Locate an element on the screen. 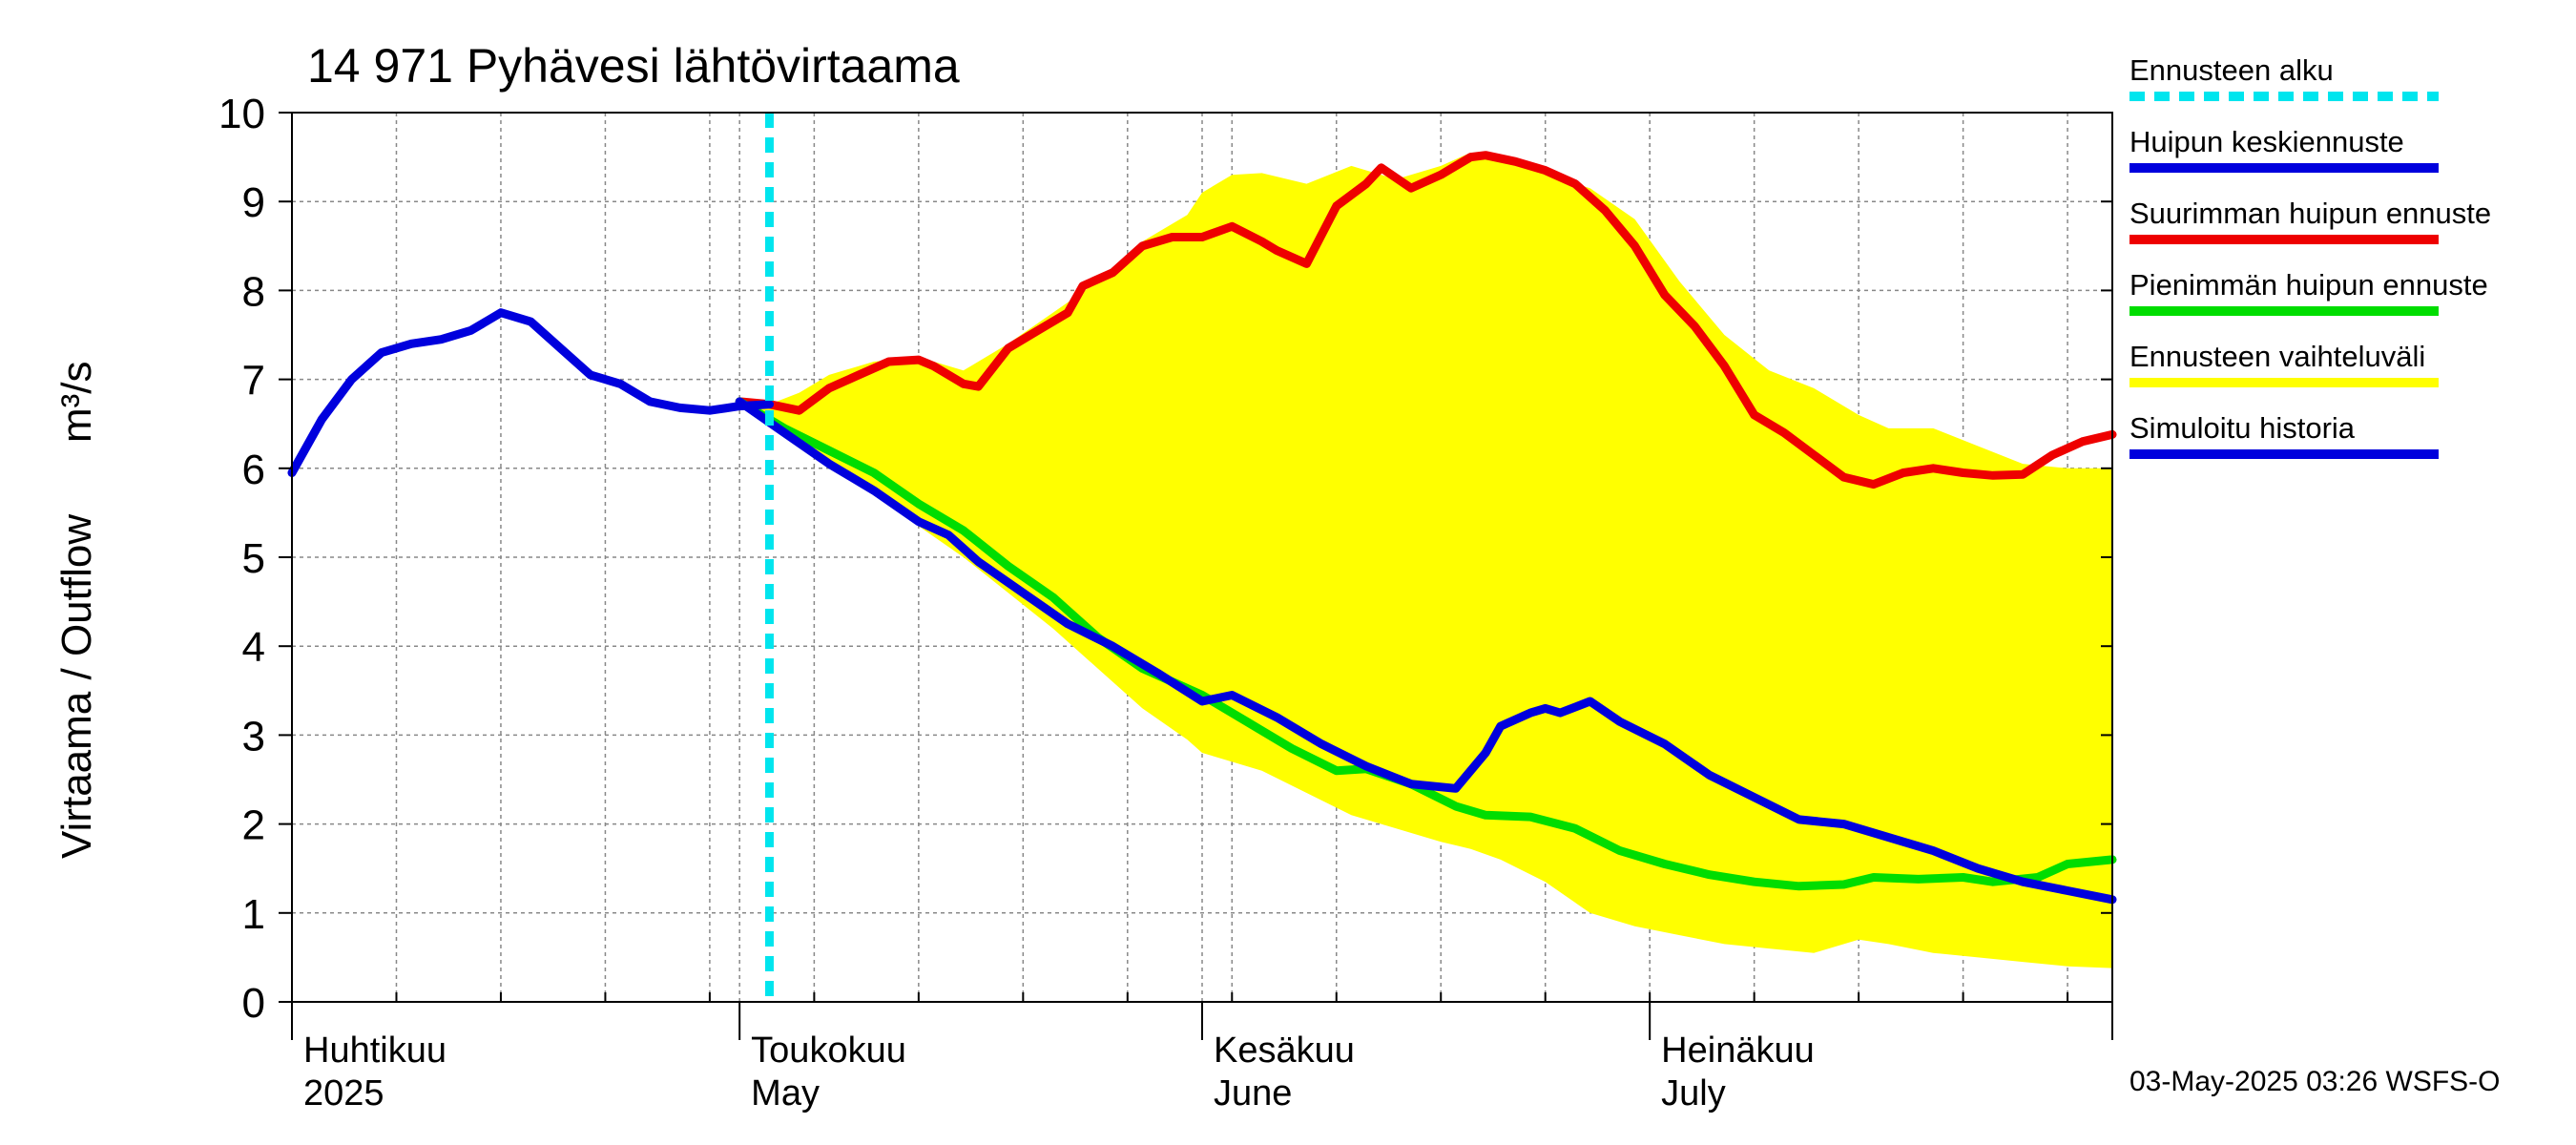 This screenshot has width=2576, height=1145. y-tick-labels: 0 1 2 3 4 5 6 7 8 9 10 is located at coordinates (241, 559).